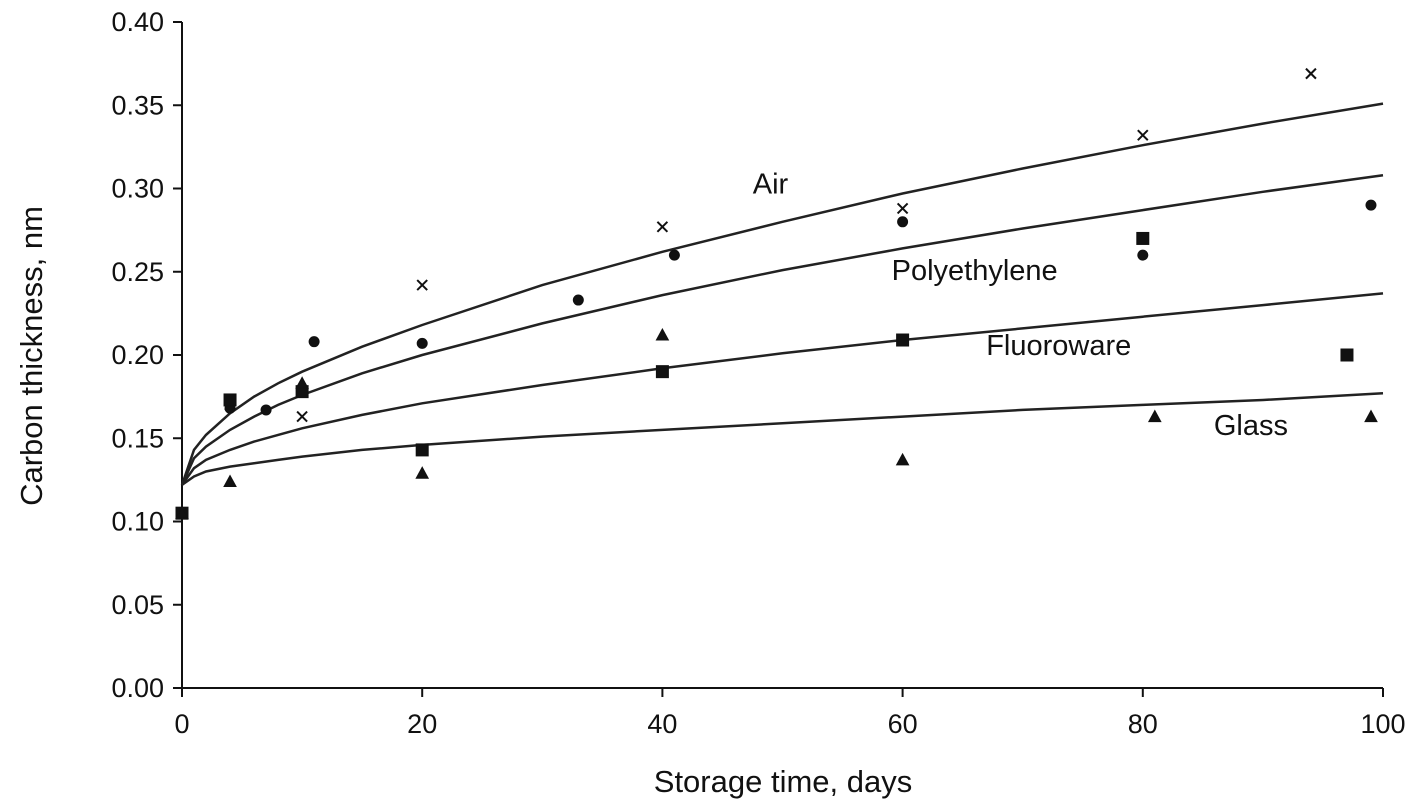 The image size is (1421, 802). I want to click on curve-label-fluoroware: Fluoroware, so click(1058, 346).